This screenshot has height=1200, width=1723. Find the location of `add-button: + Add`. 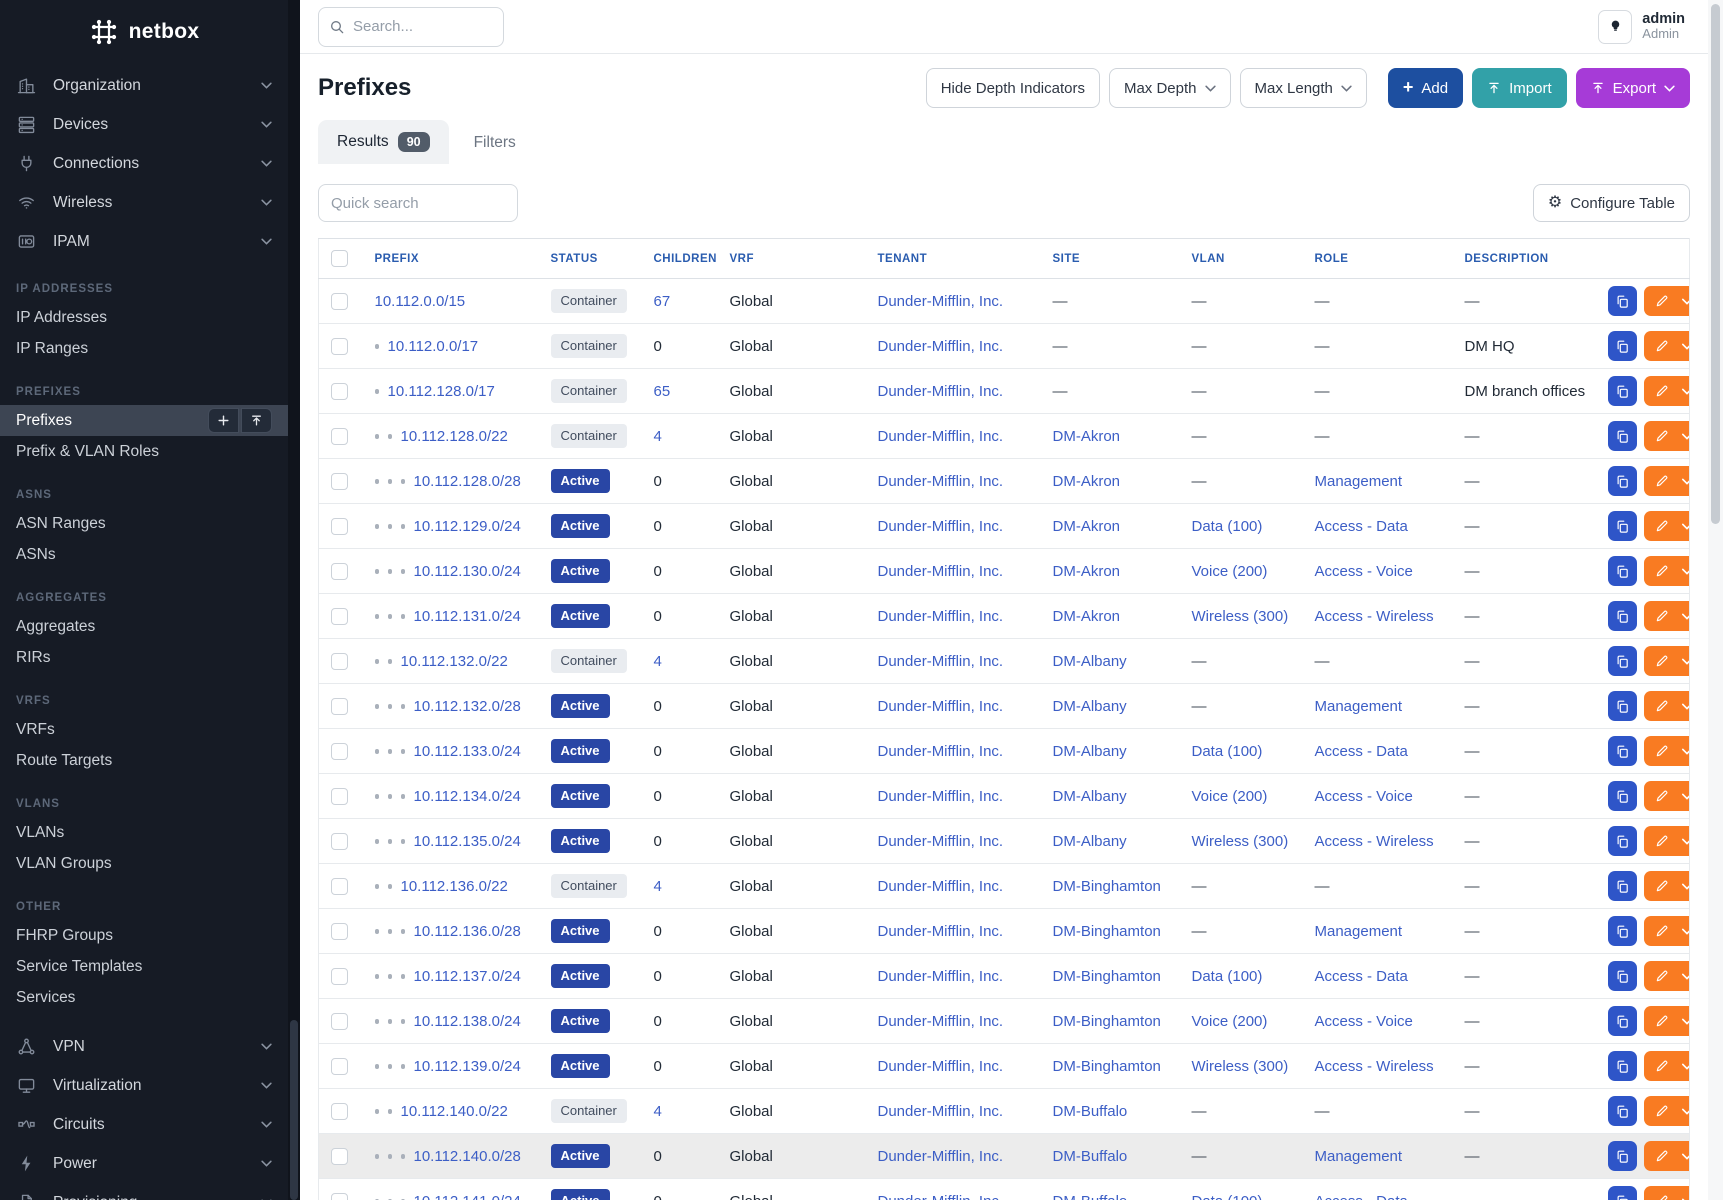

add-button: + Add is located at coordinates (1425, 88).